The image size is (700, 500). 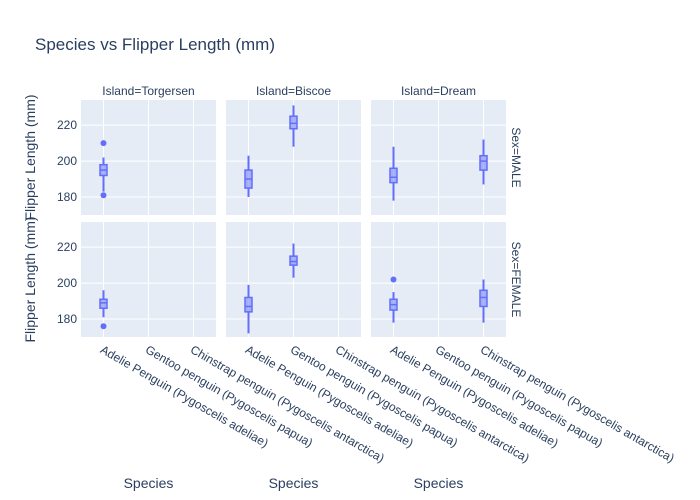 I want to click on column-facet-label: Island=Biscoe, so click(x=293, y=91).